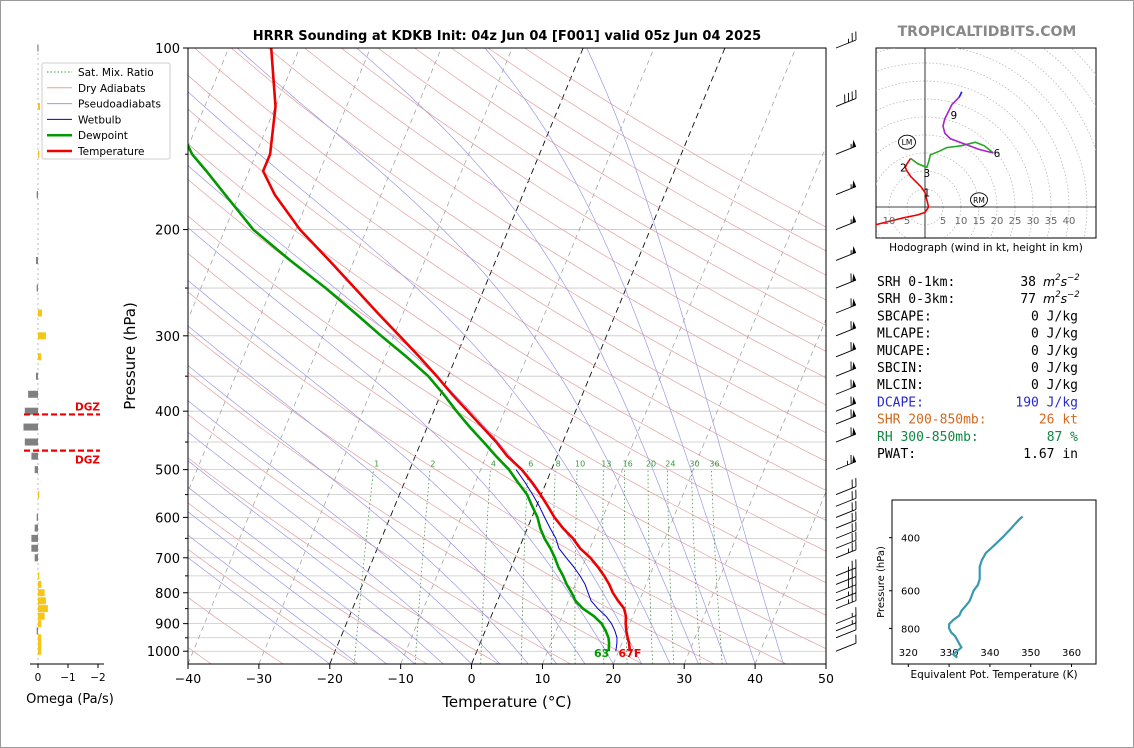  I want to click on thetae-panel: 320 330 340 350 360 400 600 800, so click(985, 591).